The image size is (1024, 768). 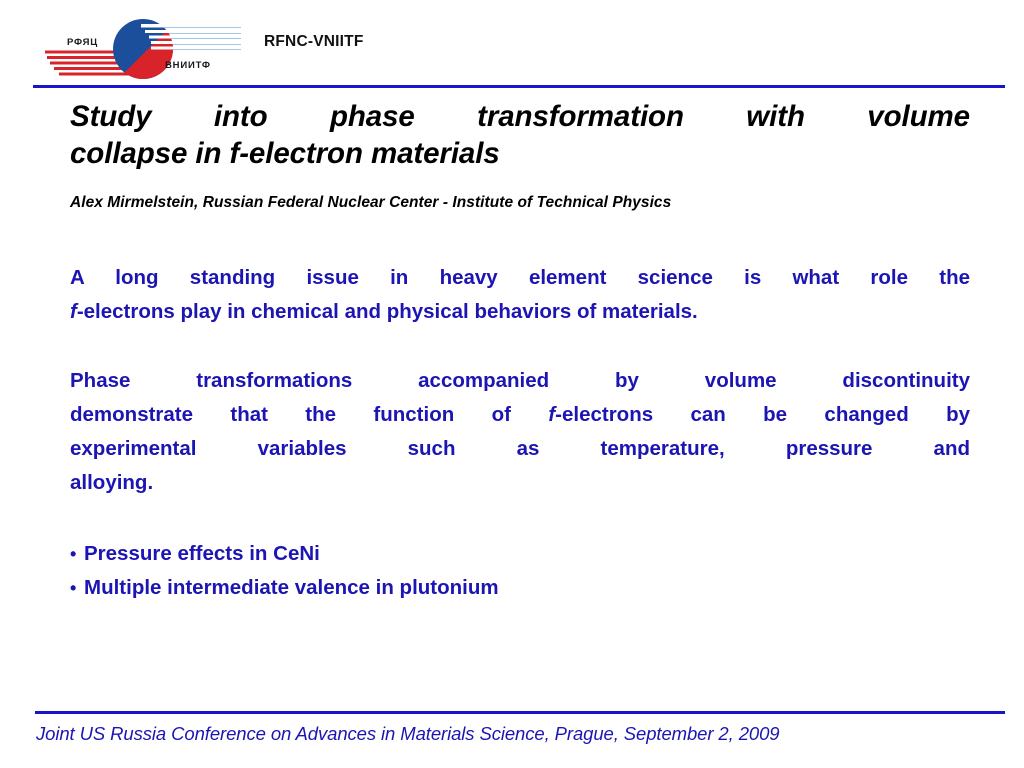 What do you see at coordinates (309, 414) in the screenshot?
I see `paragraph-two-line-2-pre: demonstrate that the function of` at bounding box center [309, 414].